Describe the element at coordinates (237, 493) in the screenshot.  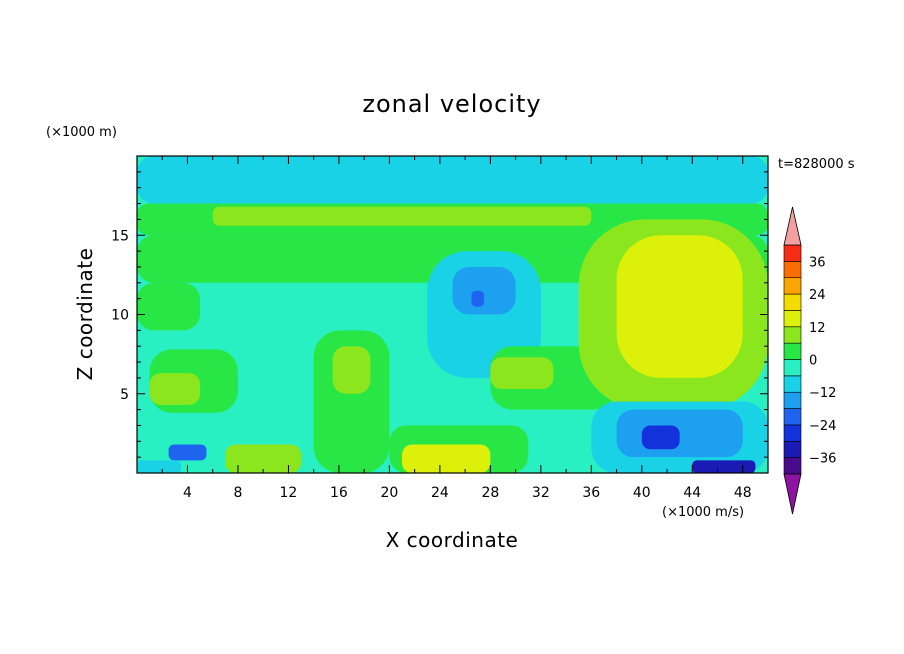
I see `x-tick-label: 8` at that location.